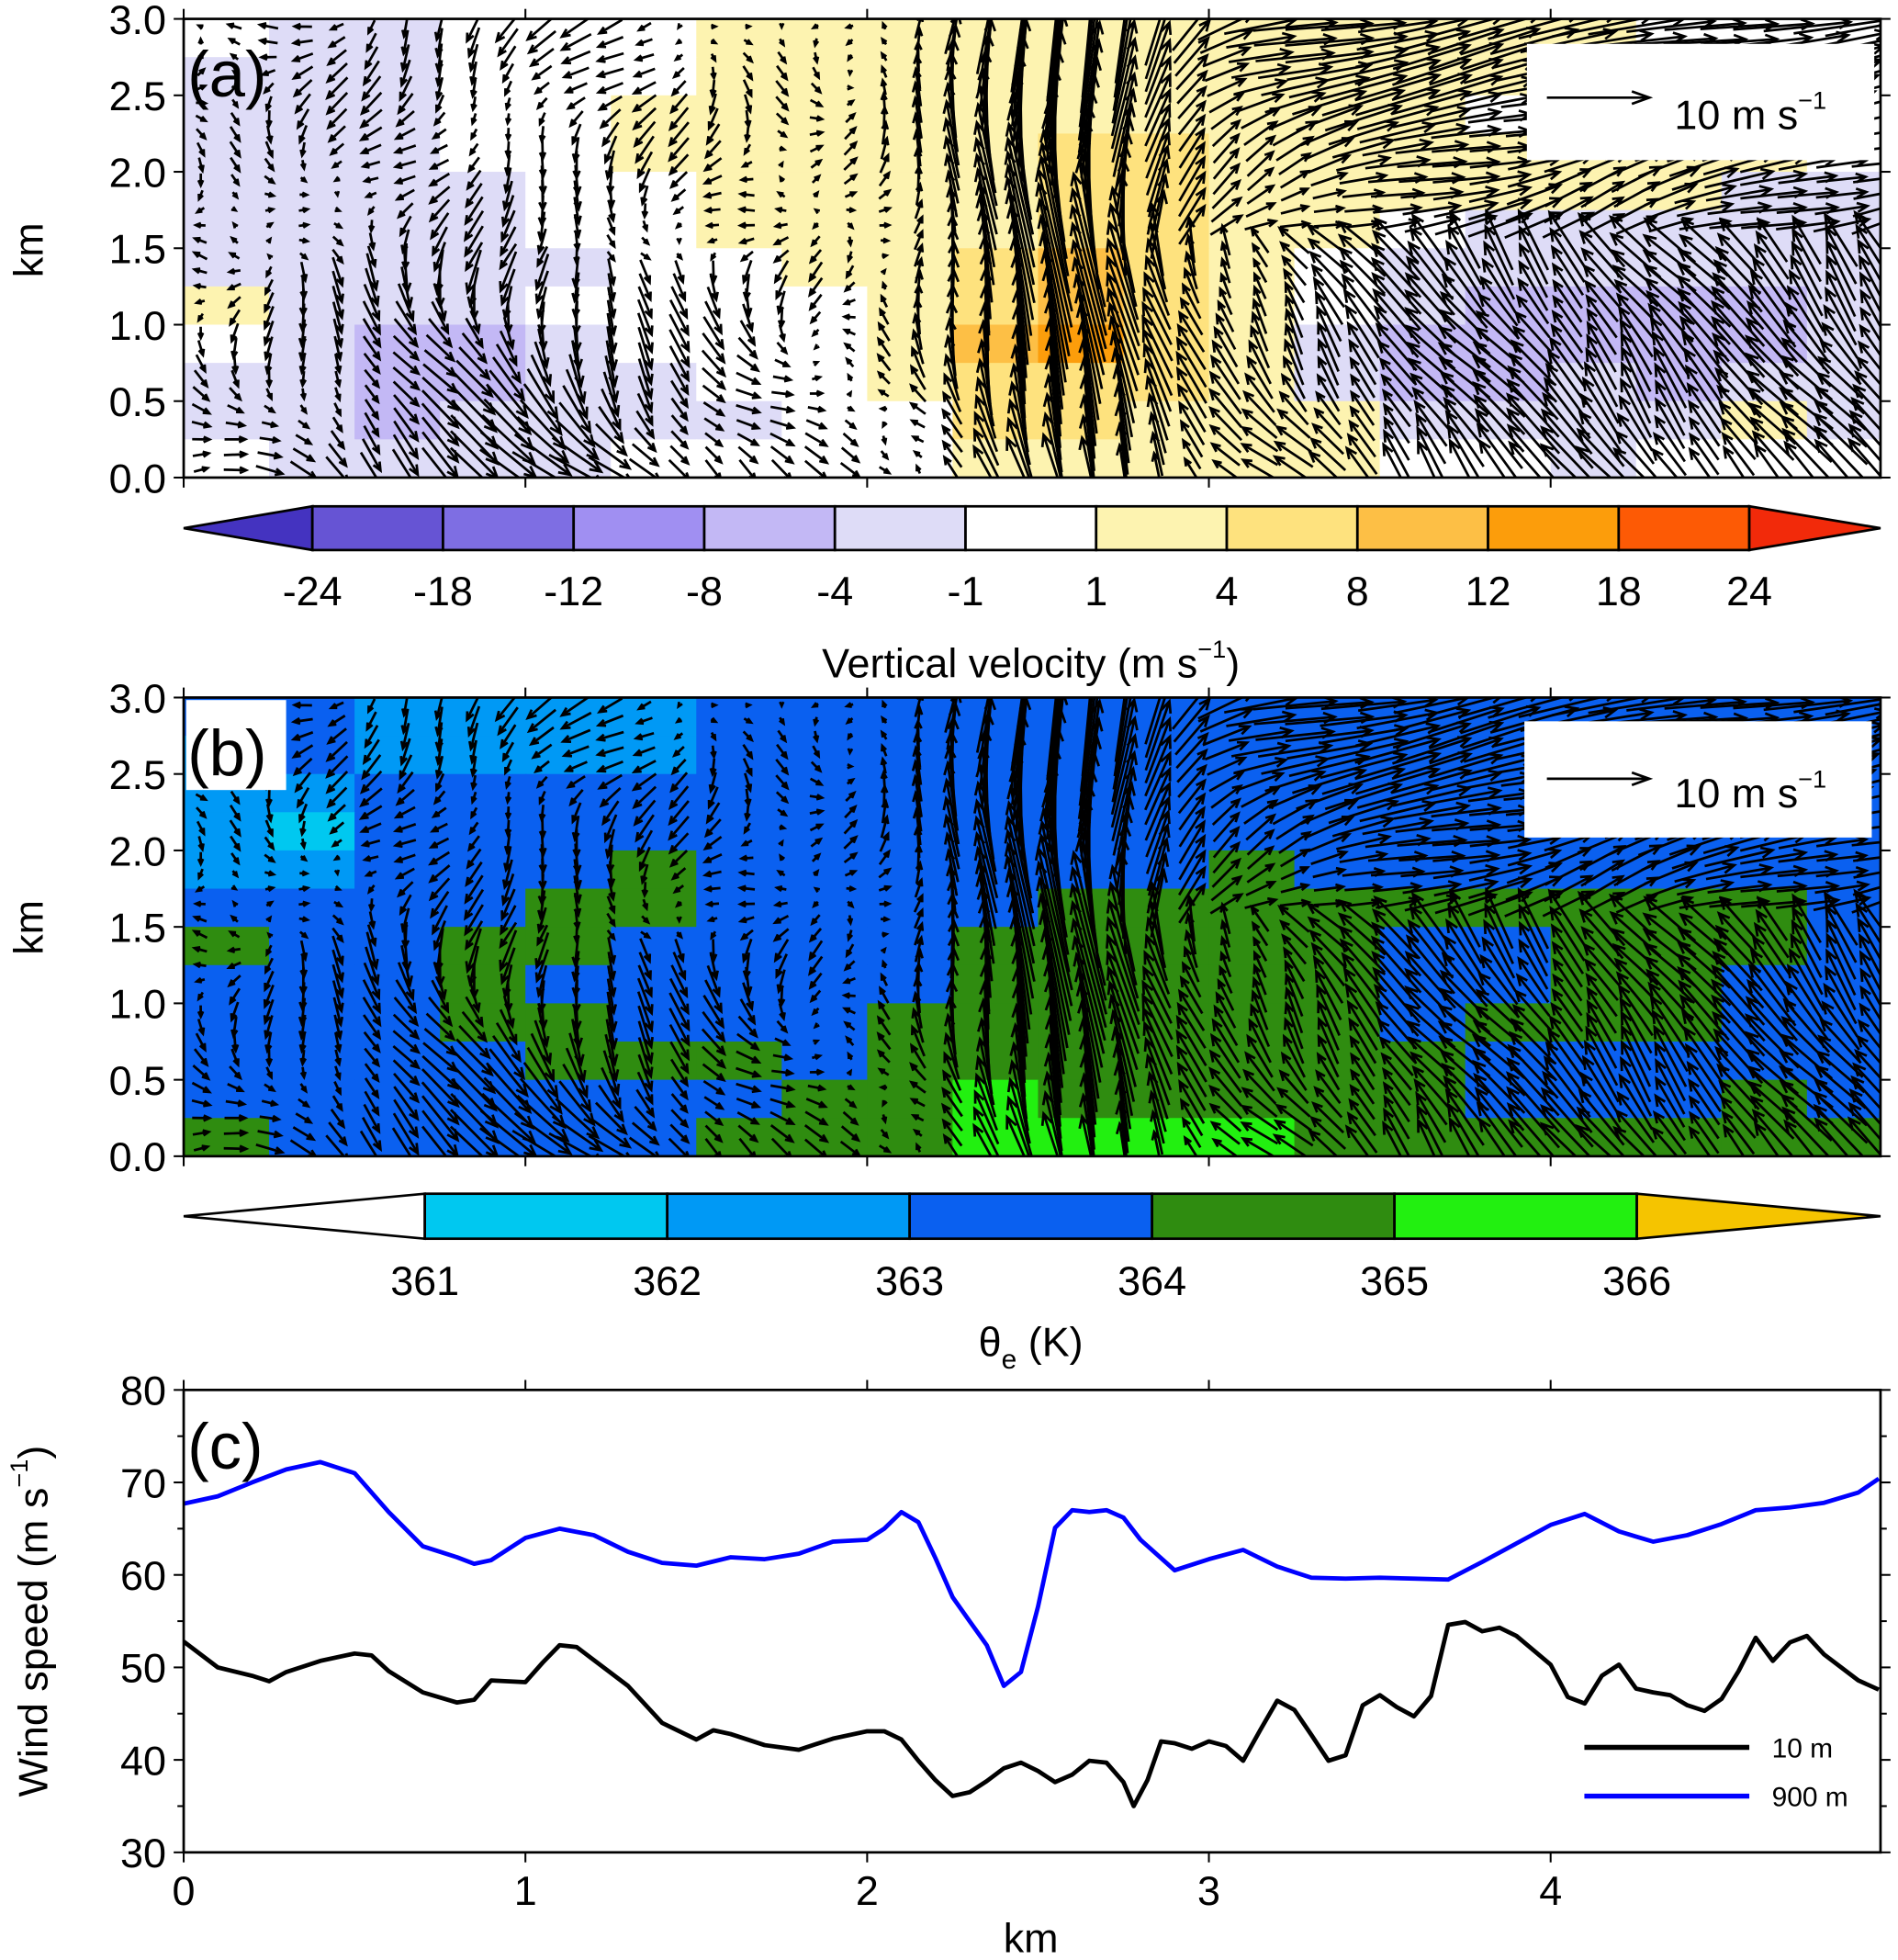  I want to click on y-tick-label: 0.5, so click(137, 401).